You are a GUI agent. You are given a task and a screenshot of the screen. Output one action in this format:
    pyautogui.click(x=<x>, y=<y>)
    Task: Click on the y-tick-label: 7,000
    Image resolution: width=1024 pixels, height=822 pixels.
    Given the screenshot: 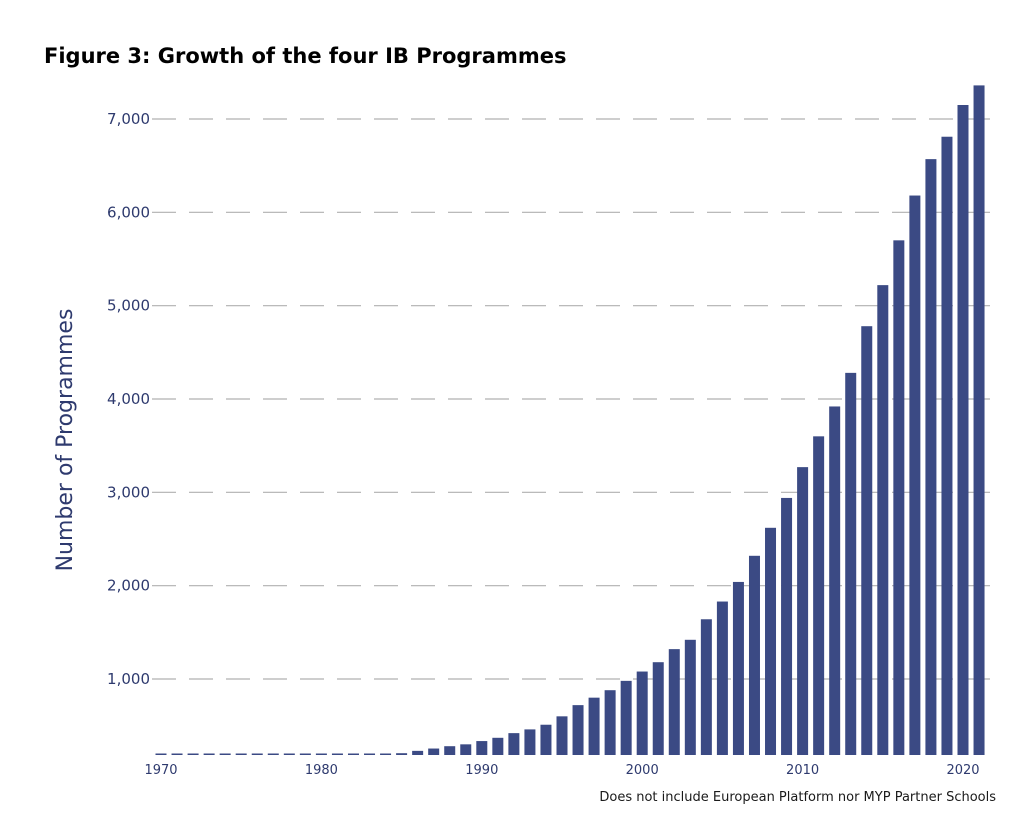 What is the action you would take?
    pyautogui.click(x=128, y=119)
    